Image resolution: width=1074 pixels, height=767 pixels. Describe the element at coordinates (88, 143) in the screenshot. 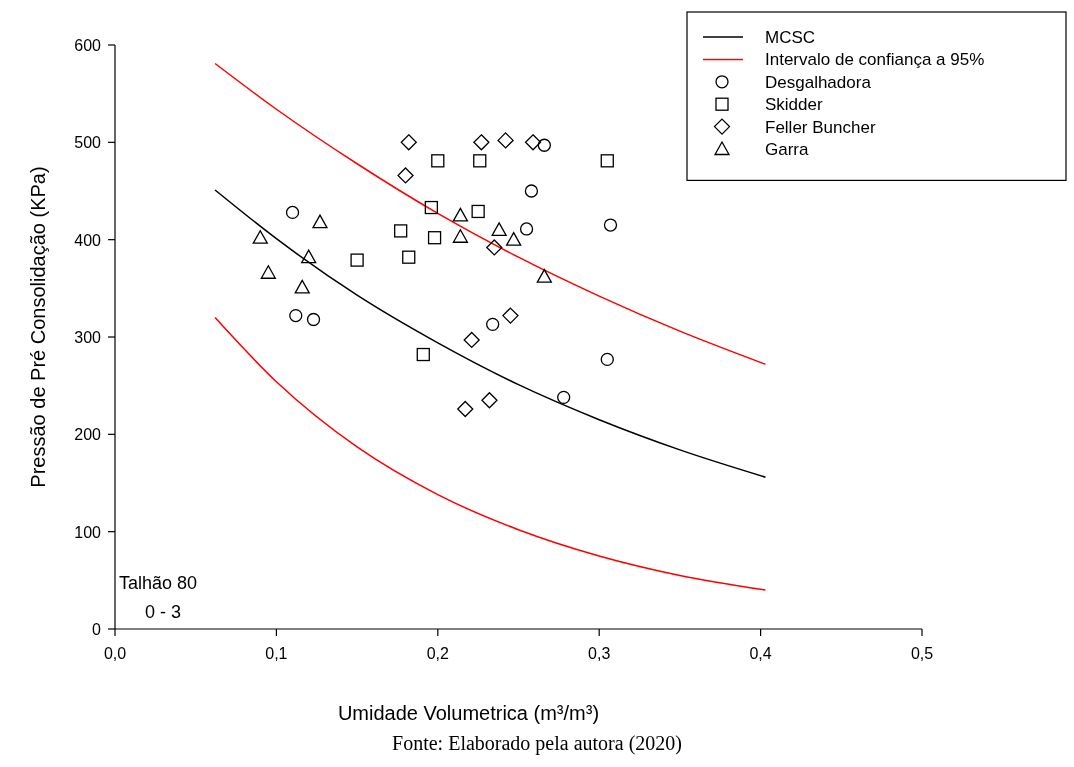

I see `y-tick-label: 500` at that location.